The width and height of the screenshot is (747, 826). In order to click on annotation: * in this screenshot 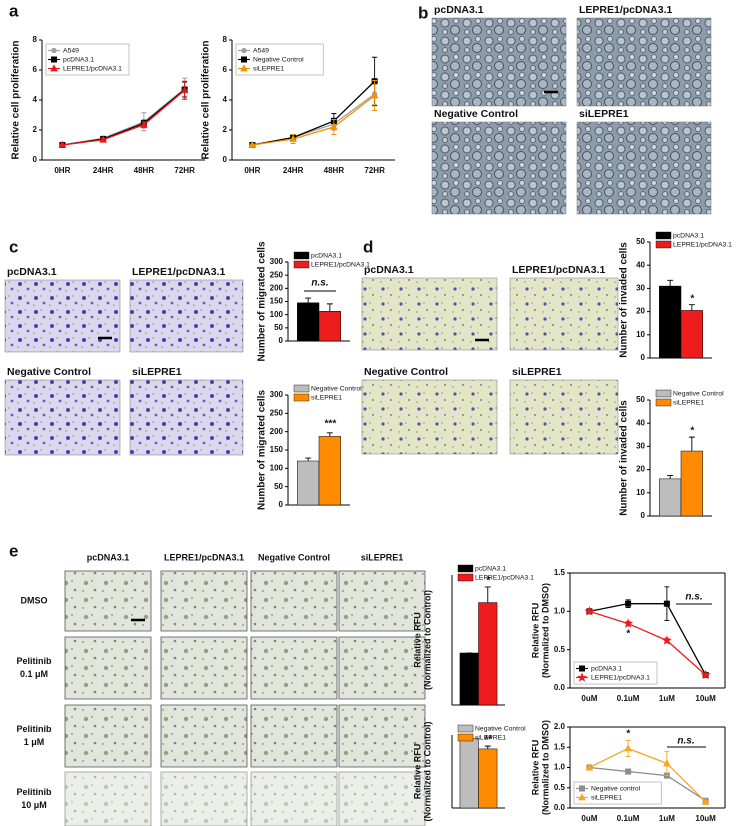, I will do `click(692, 431)`.